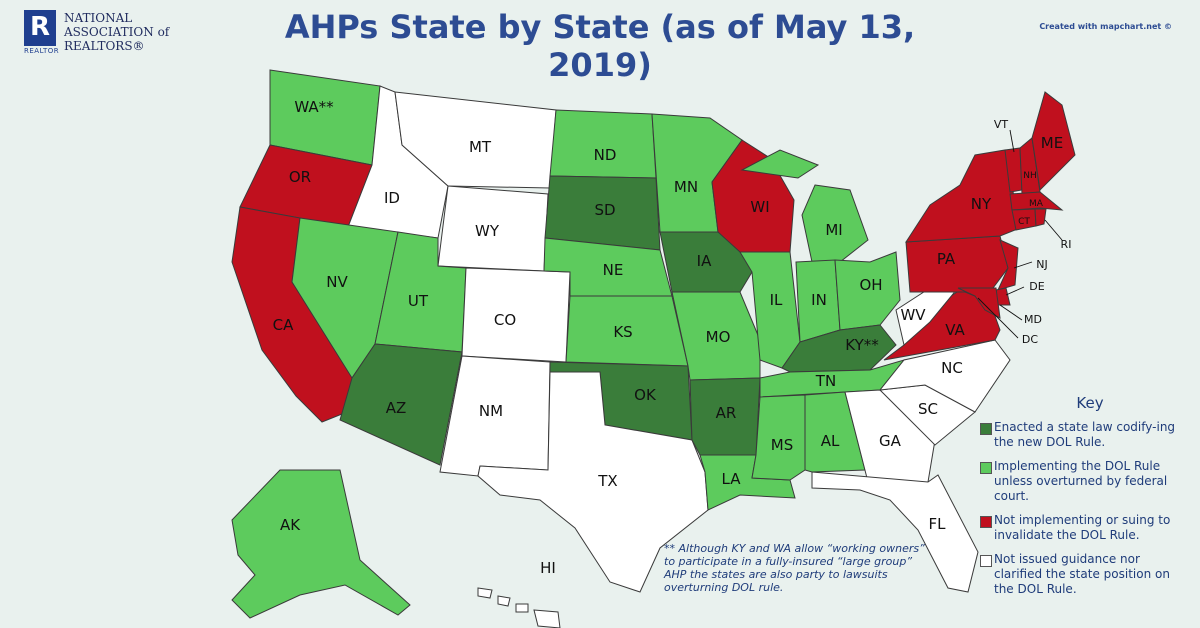 The image size is (1200, 628). I want to click on state-label-nv: NV, so click(337, 282).